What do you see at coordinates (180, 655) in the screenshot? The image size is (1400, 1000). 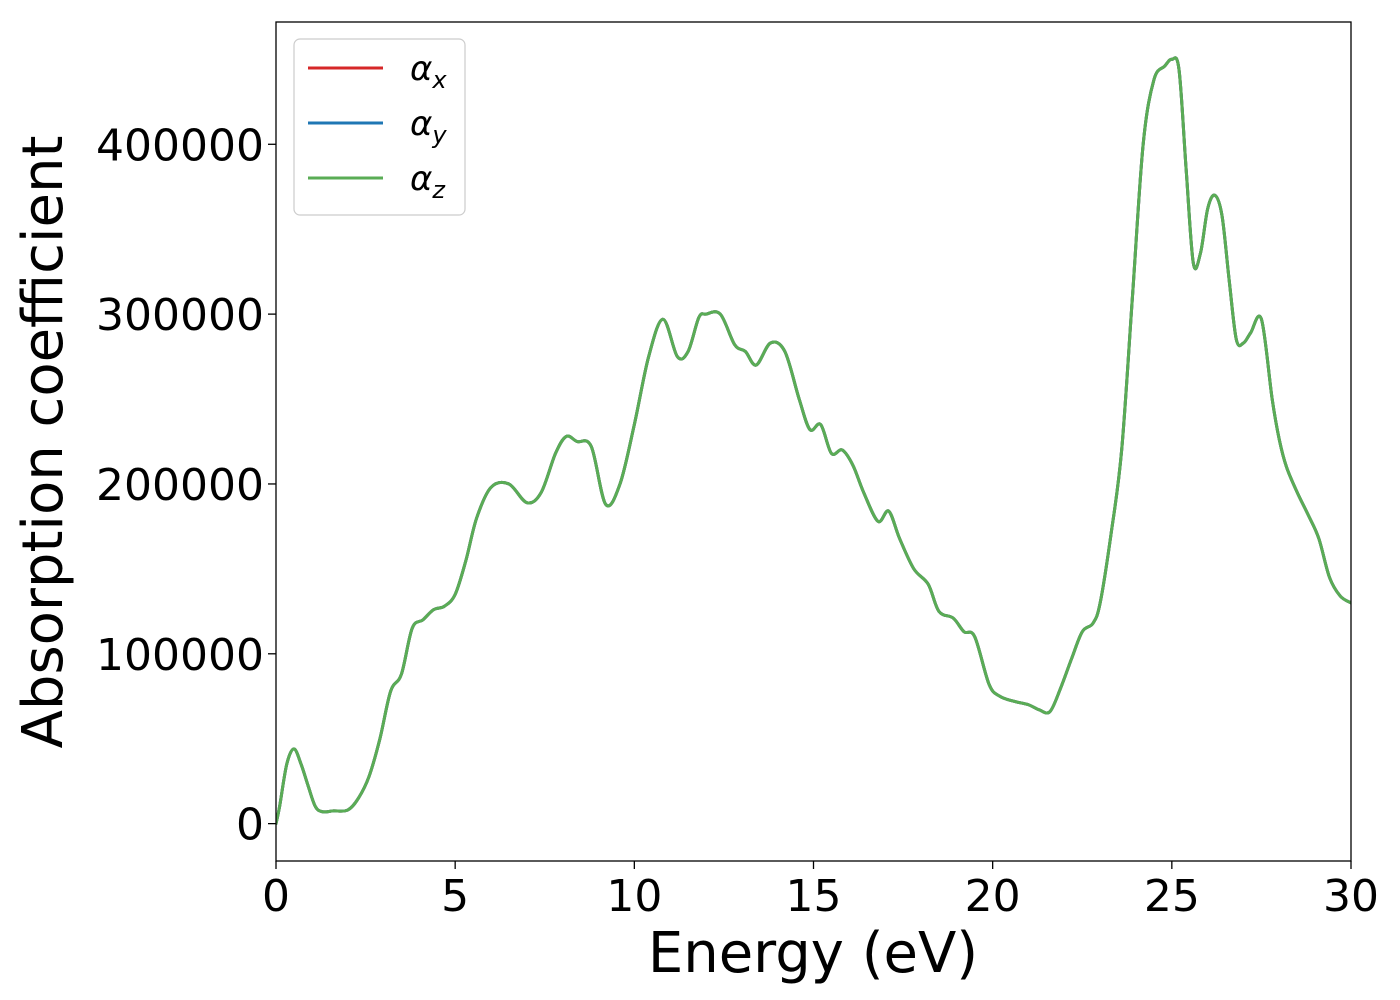 I see `y-tick-label: 100000` at bounding box center [180, 655].